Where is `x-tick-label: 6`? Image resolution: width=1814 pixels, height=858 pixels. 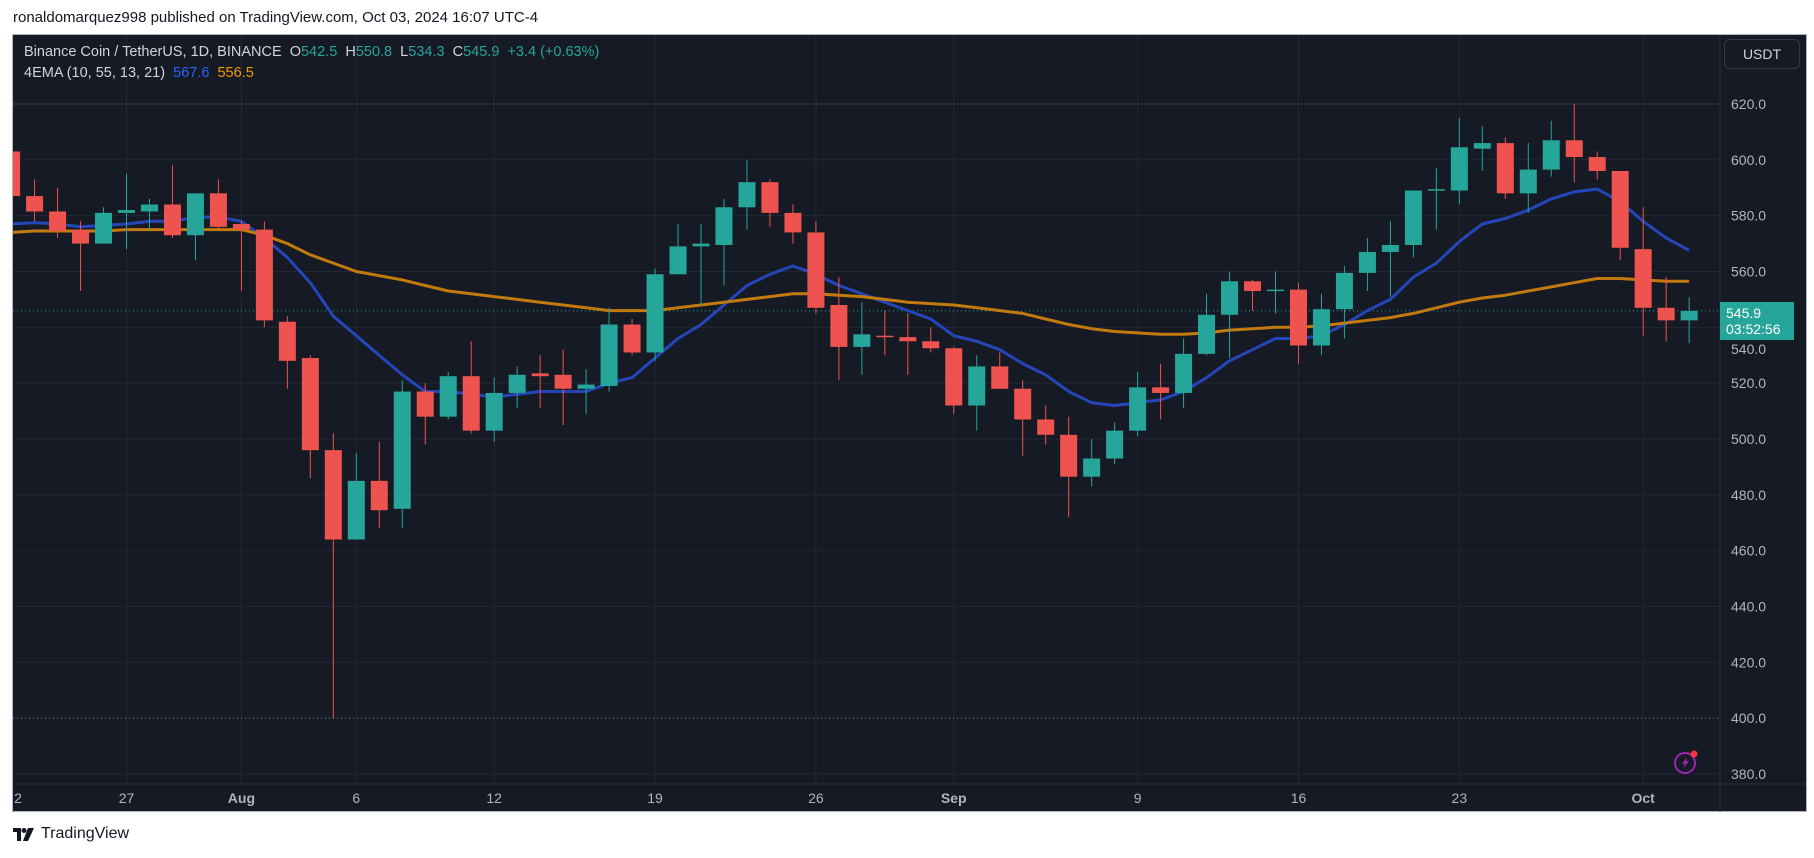
x-tick-label: 6 is located at coordinates (356, 798).